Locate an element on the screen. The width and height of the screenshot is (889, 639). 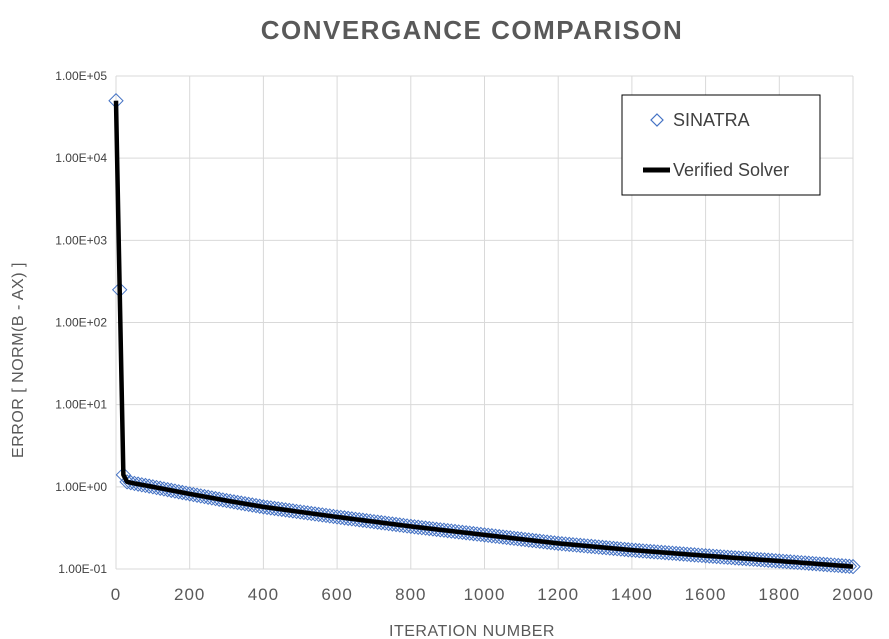
y-tick-label: 1.00E+01 is located at coordinates (81, 405).